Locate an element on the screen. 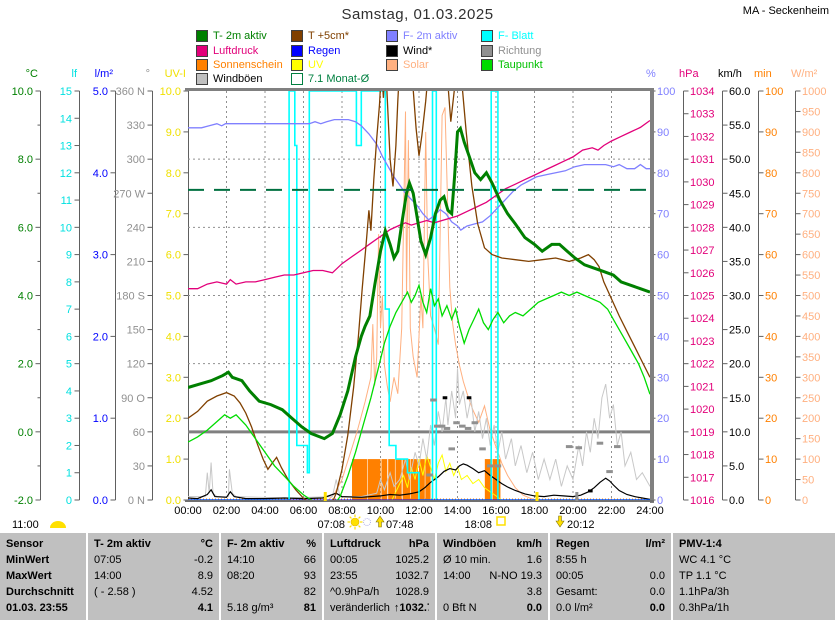 Image resolution: width=835 pixels, height=620 pixels. axis-tick-label: 180 S is located at coordinates (130, 297).